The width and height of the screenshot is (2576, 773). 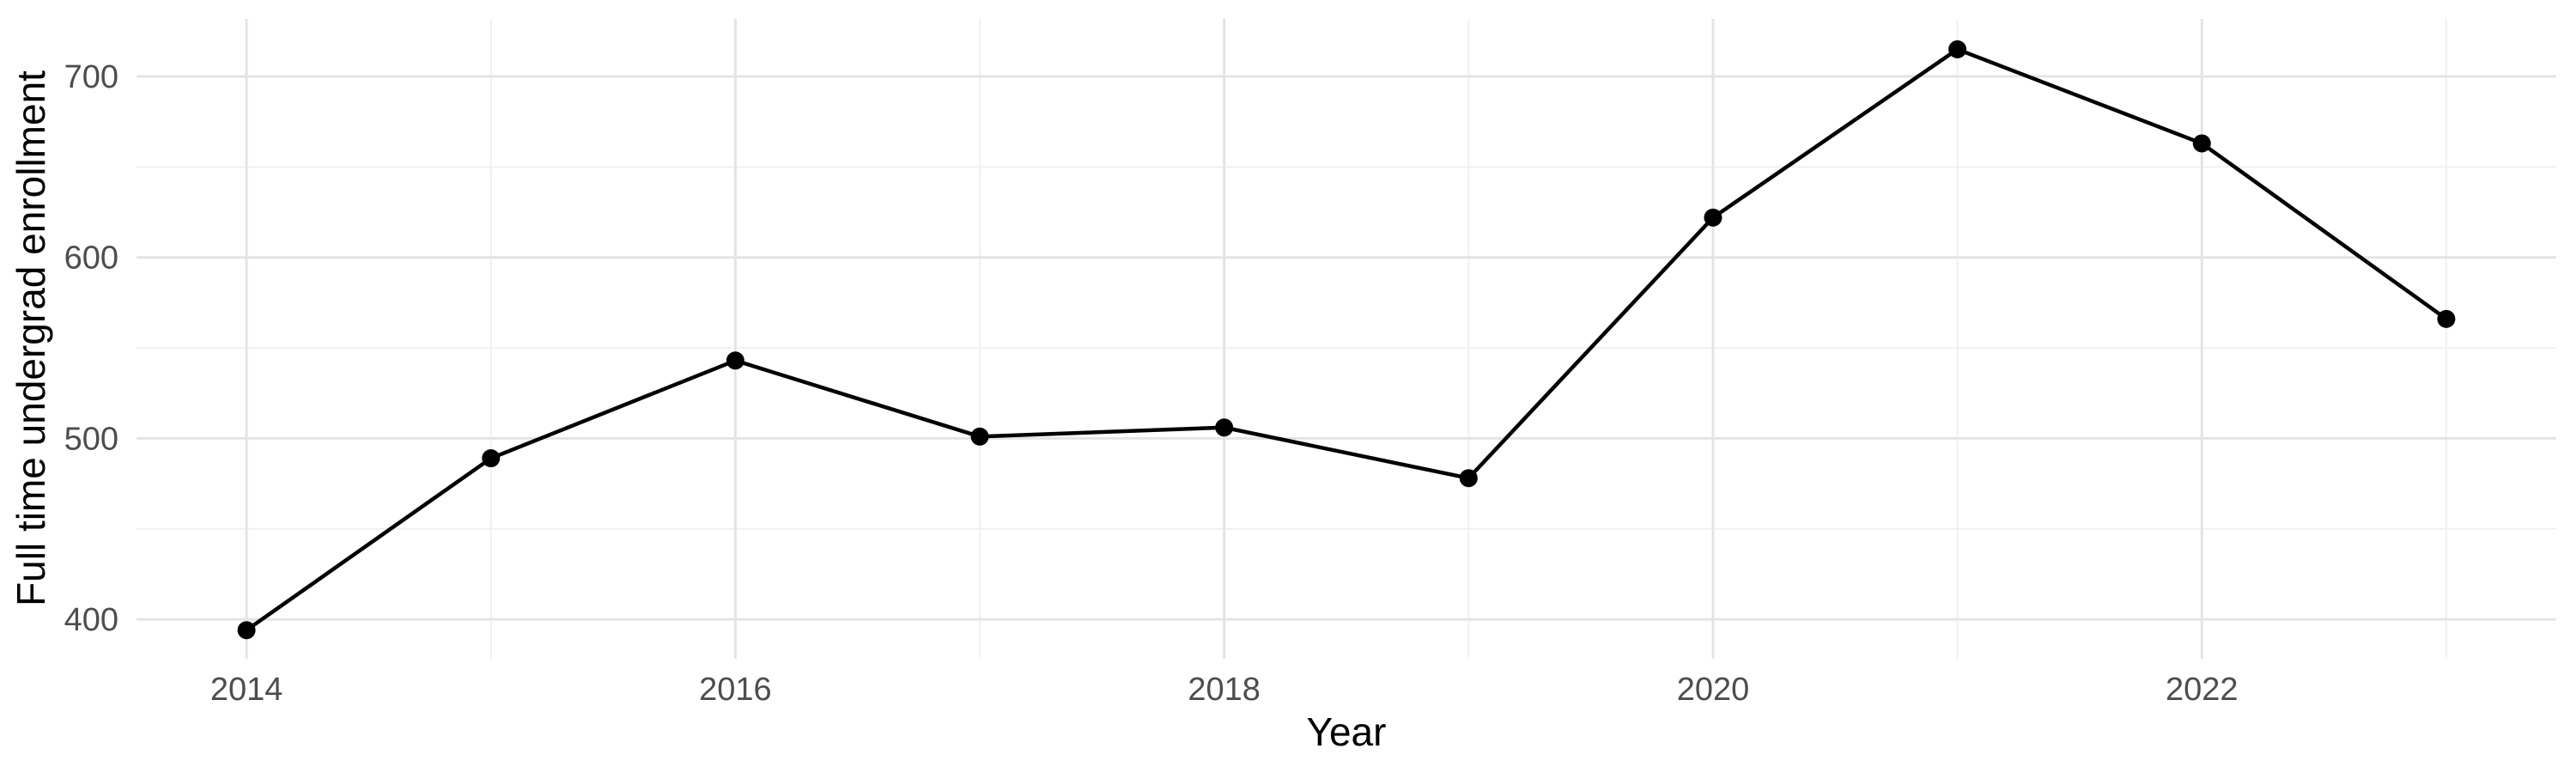 I want to click on x-tick-label: 2016, so click(x=735, y=690).